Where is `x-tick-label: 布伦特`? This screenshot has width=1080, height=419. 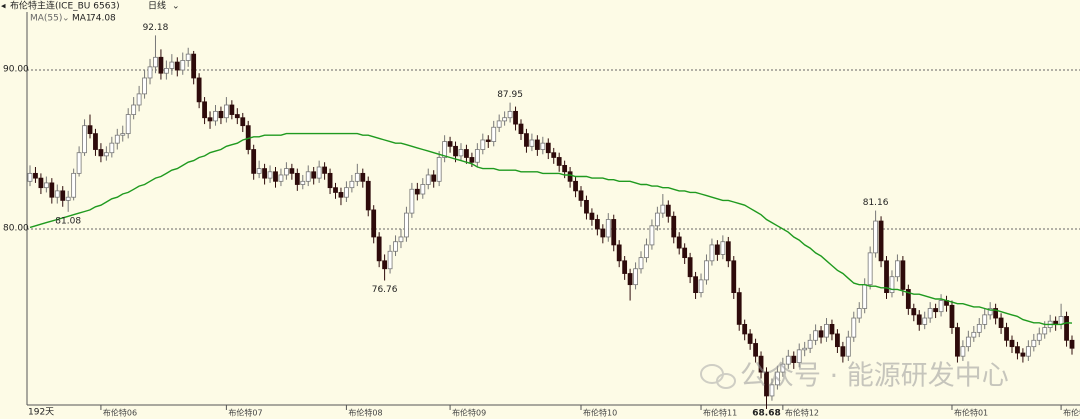 x-tick-label: 布伦特 is located at coordinates (1071, 413).